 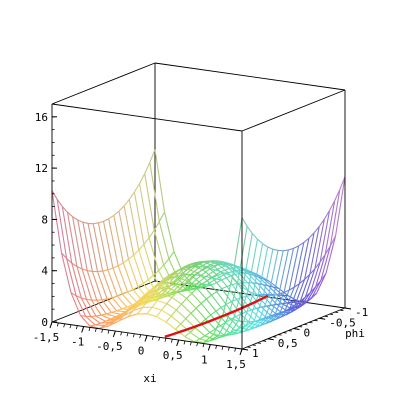 What do you see at coordinates (307, 333) in the screenshot?
I see `phi-tick-label: 0` at bounding box center [307, 333].